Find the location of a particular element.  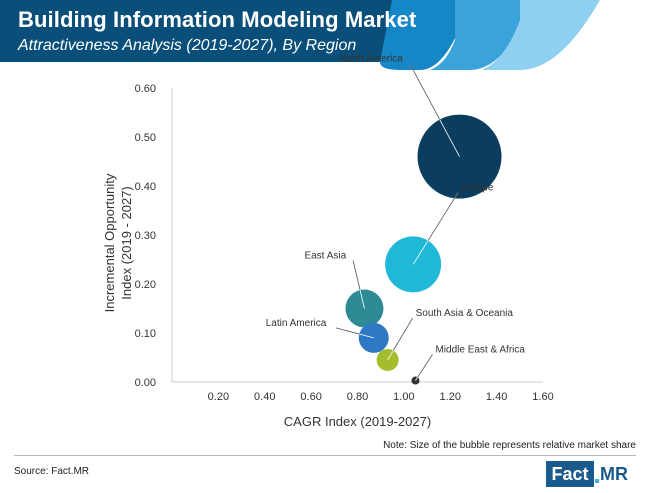

bubble-label: Latin America is located at coordinates (296, 323).